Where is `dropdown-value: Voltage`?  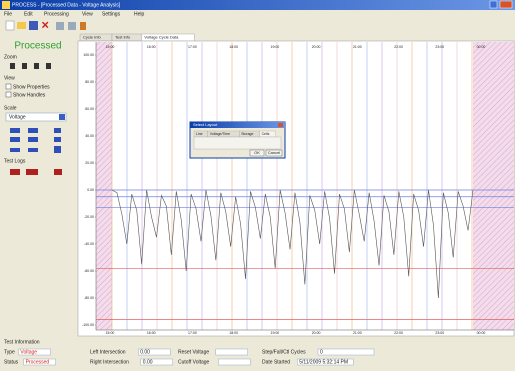 dropdown-value: Voltage is located at coordinates (17, 117).